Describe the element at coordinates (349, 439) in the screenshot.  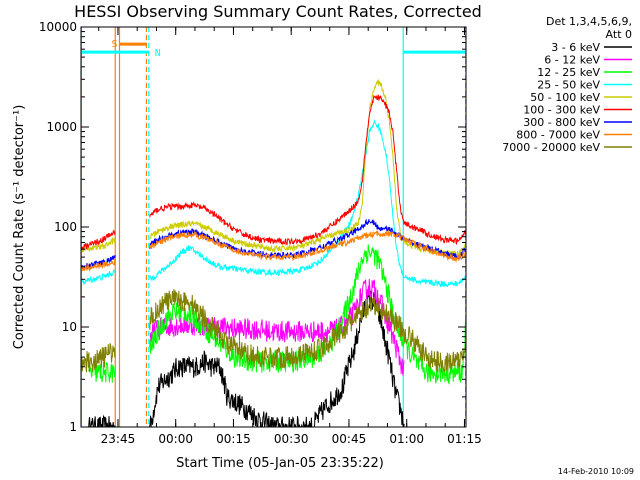
I see `x-tick-label: 00:45` at that location.